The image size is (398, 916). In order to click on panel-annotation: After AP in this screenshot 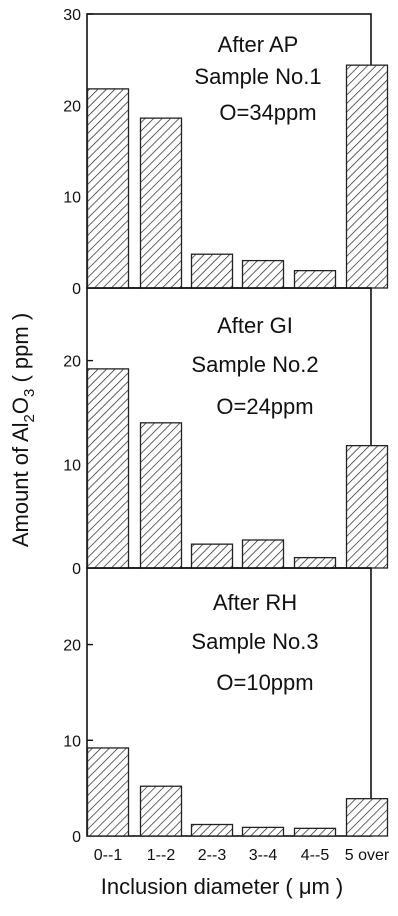, I will do `click(258, 44)`.